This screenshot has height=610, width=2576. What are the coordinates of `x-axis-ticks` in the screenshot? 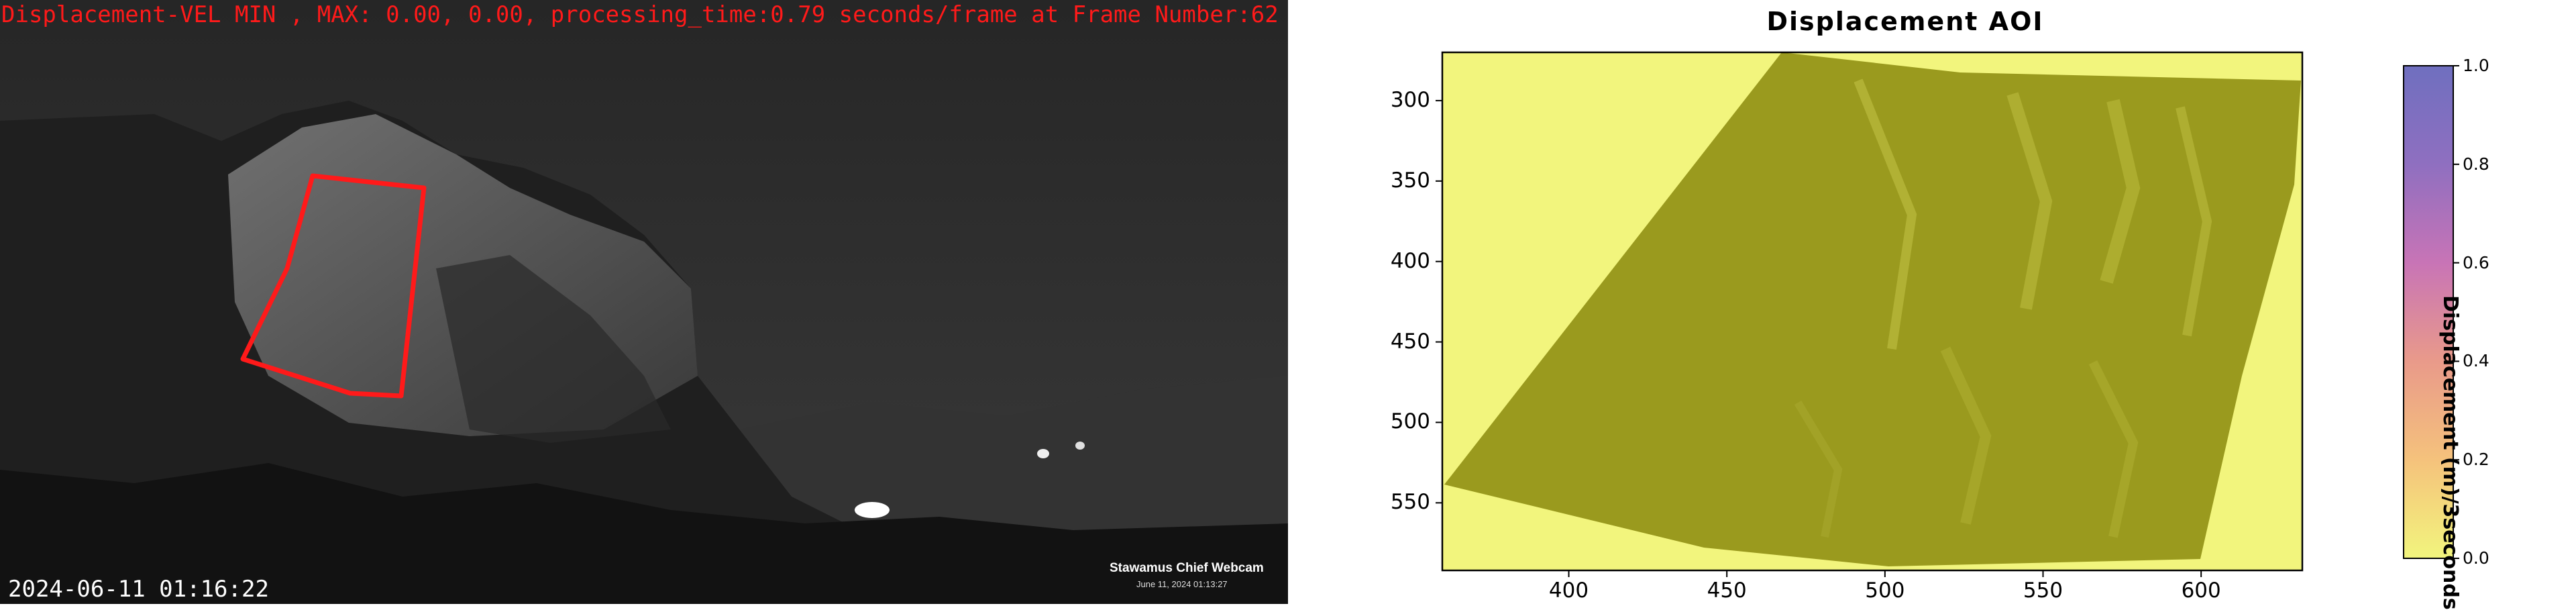 It's located at (1885, 573).